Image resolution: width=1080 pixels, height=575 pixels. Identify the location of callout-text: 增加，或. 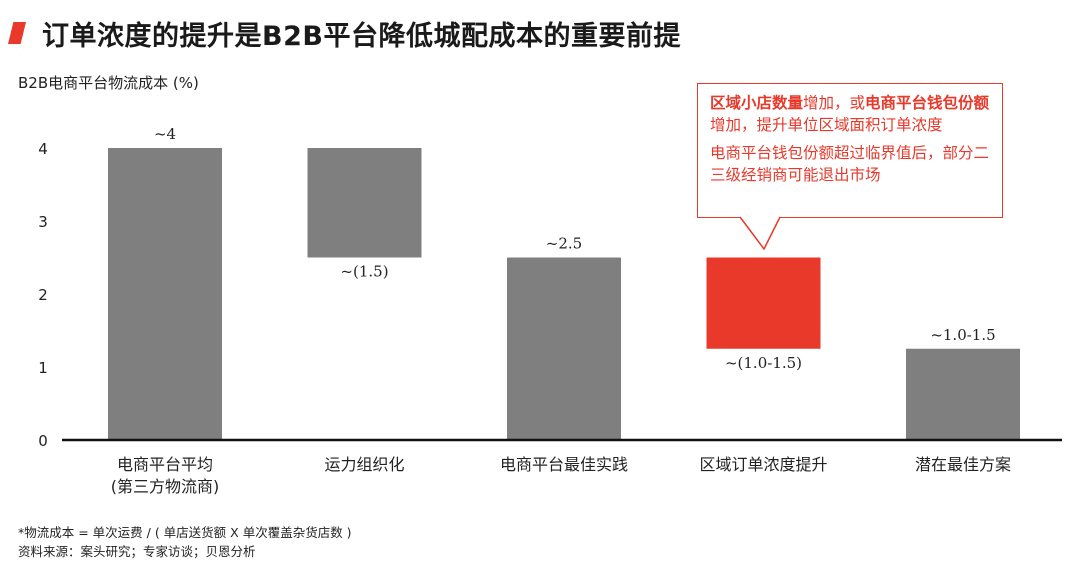
(834, 103).